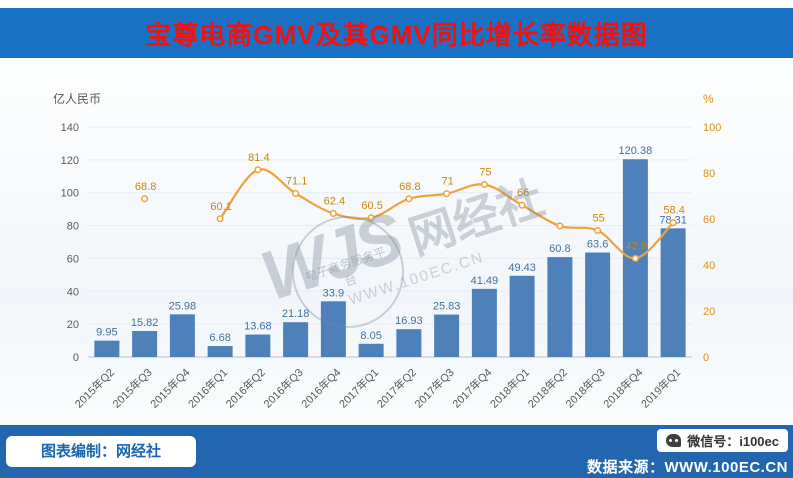 This screenshot has width=793, height=478. I want to click on y-left-tick-label: 80, so click(73, 227).